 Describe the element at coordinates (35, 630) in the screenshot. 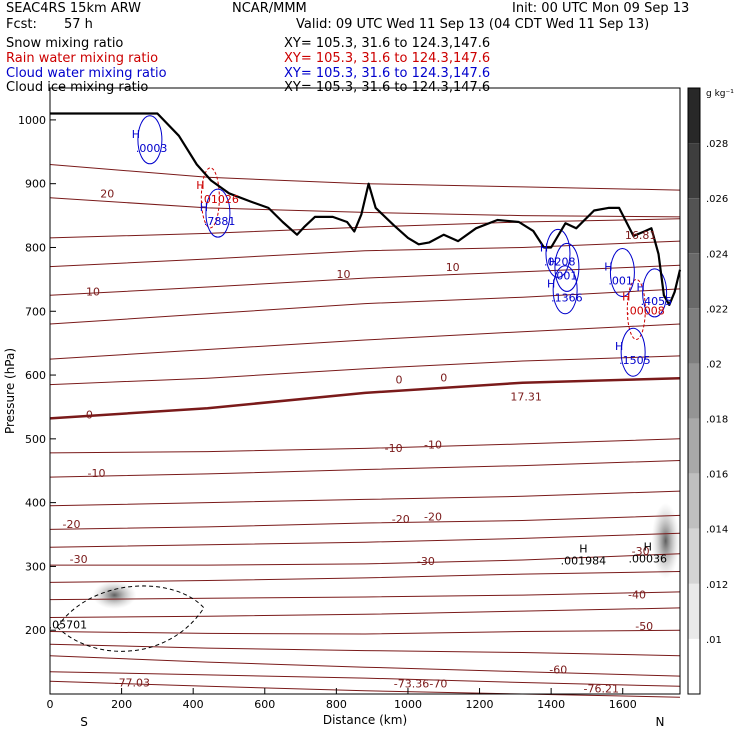

I see `y-tick-label: 200` at that location.